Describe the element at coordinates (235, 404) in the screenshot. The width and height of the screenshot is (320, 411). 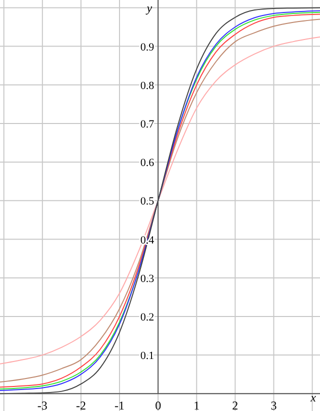
I see `x-tick-label: 2` at that location.